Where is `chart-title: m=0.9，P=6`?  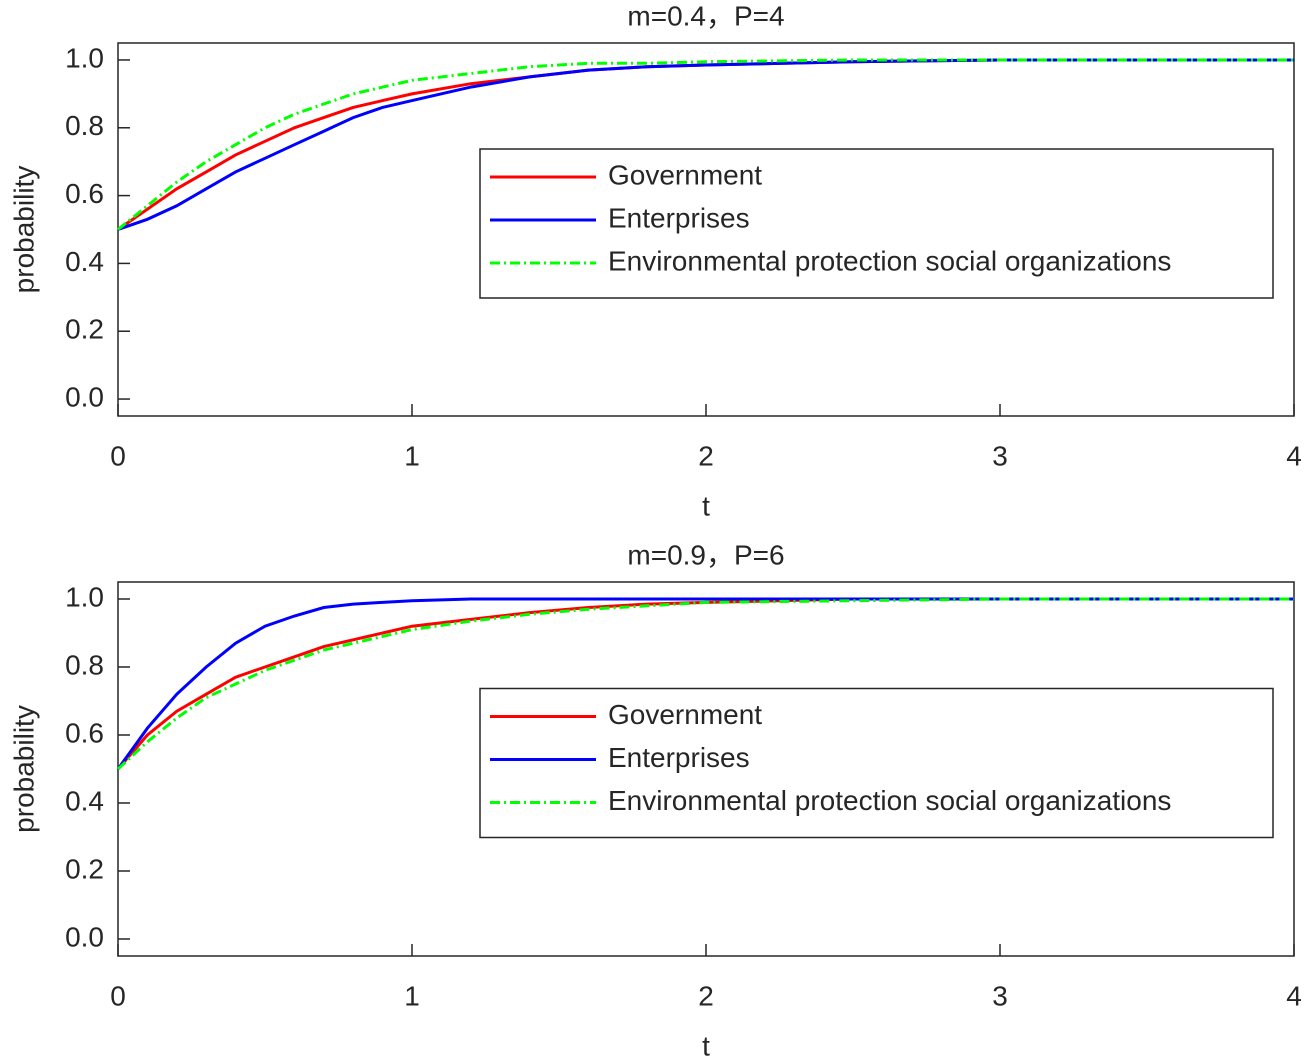 chart-title: m=0.9，P=6 is located at coordinates (705, 554).